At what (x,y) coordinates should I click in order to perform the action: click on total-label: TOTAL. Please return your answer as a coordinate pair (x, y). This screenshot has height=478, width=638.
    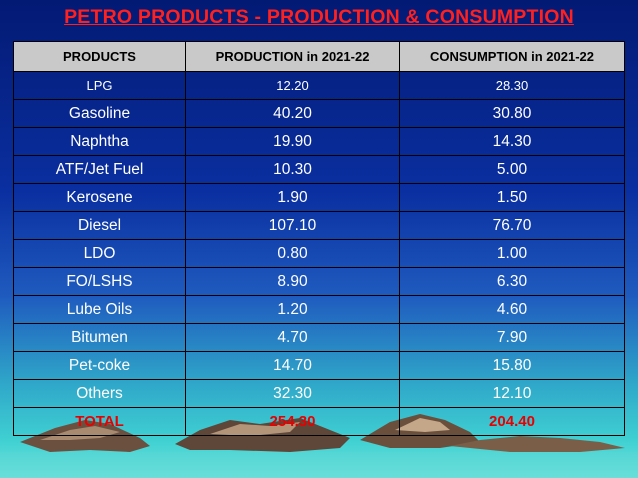
    Looking at the image, I should click on (99, 421).